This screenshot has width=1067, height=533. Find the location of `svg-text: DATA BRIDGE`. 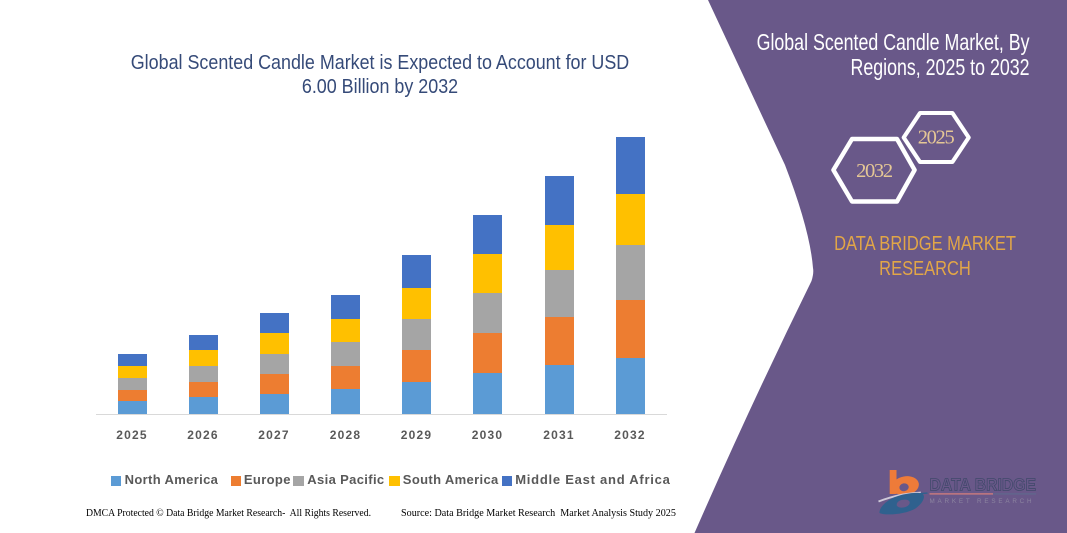

svg-text: DATA BRIDGE is located at coordinates (983, 484).